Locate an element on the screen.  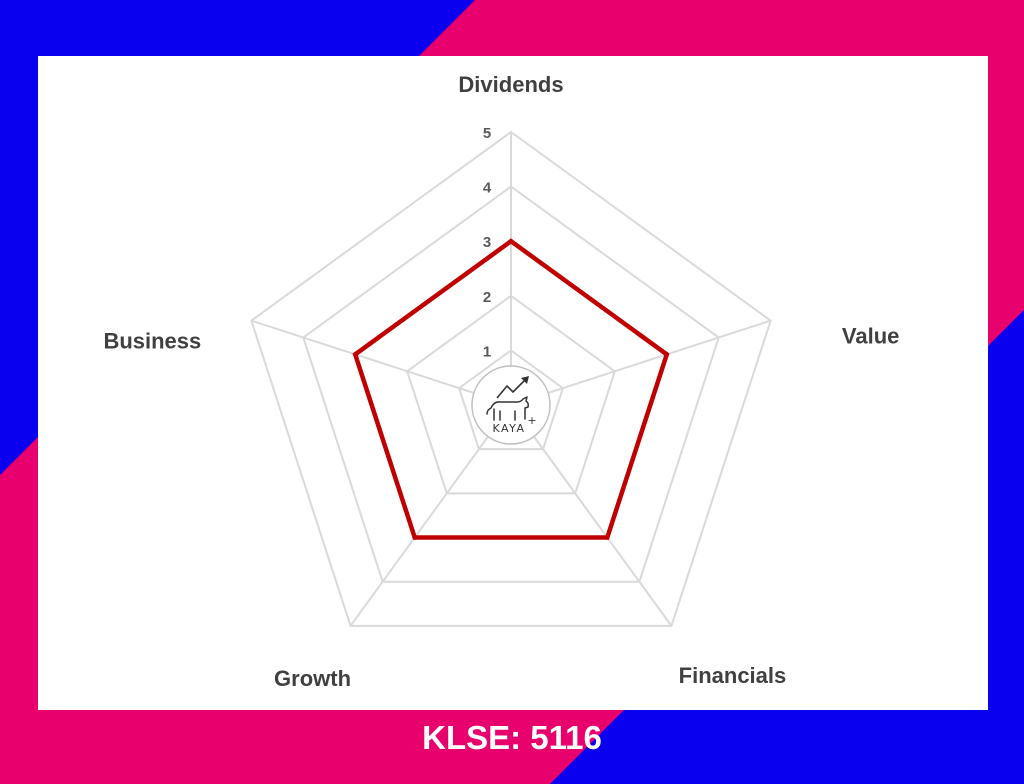
axis-label-financials: Financials is located at coordinates (733, 675).